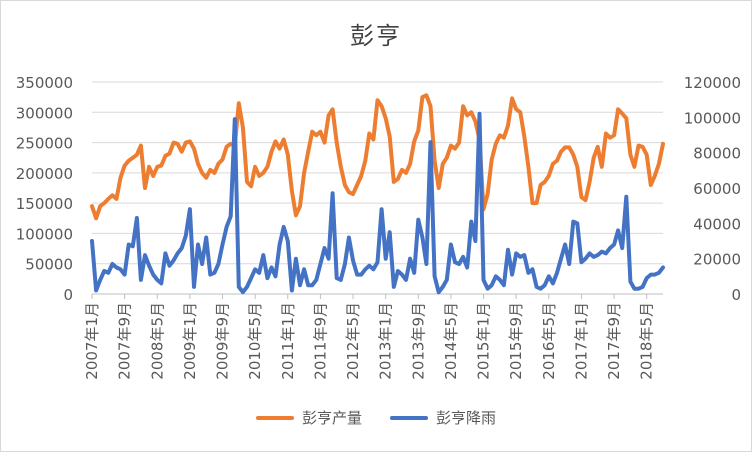 This screenshot has width=752, height=452. Describe the element at coordinates (331, 418) in the screenshot. I see `legend-label-production: 彭亨产量` at that location.